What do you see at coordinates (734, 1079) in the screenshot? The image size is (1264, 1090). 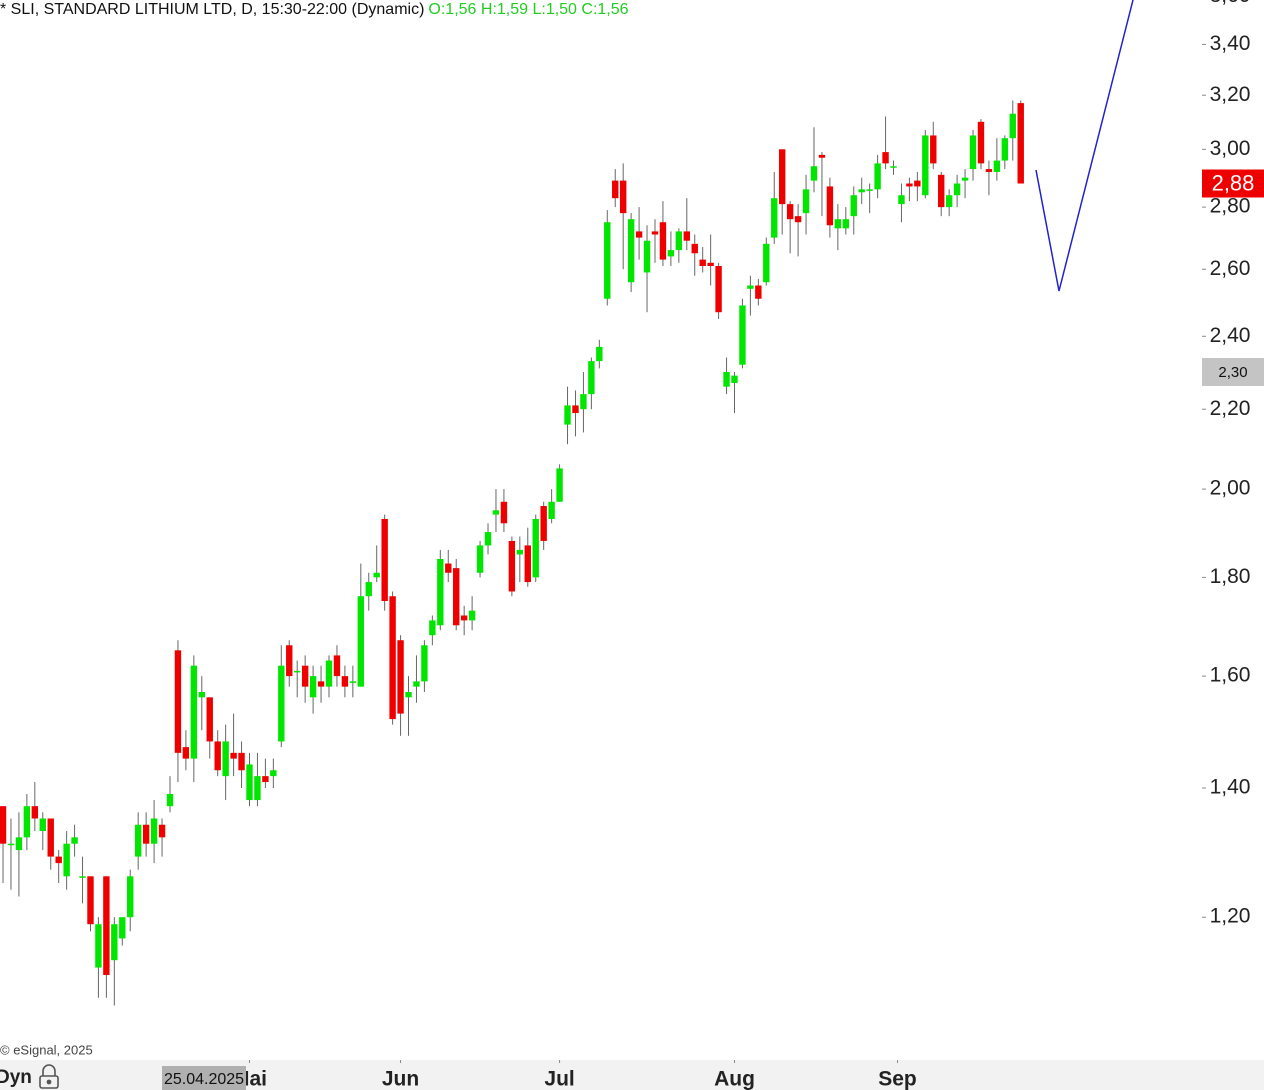 I see `x-tick-label: Aug` at bounding box center [734, 1079].